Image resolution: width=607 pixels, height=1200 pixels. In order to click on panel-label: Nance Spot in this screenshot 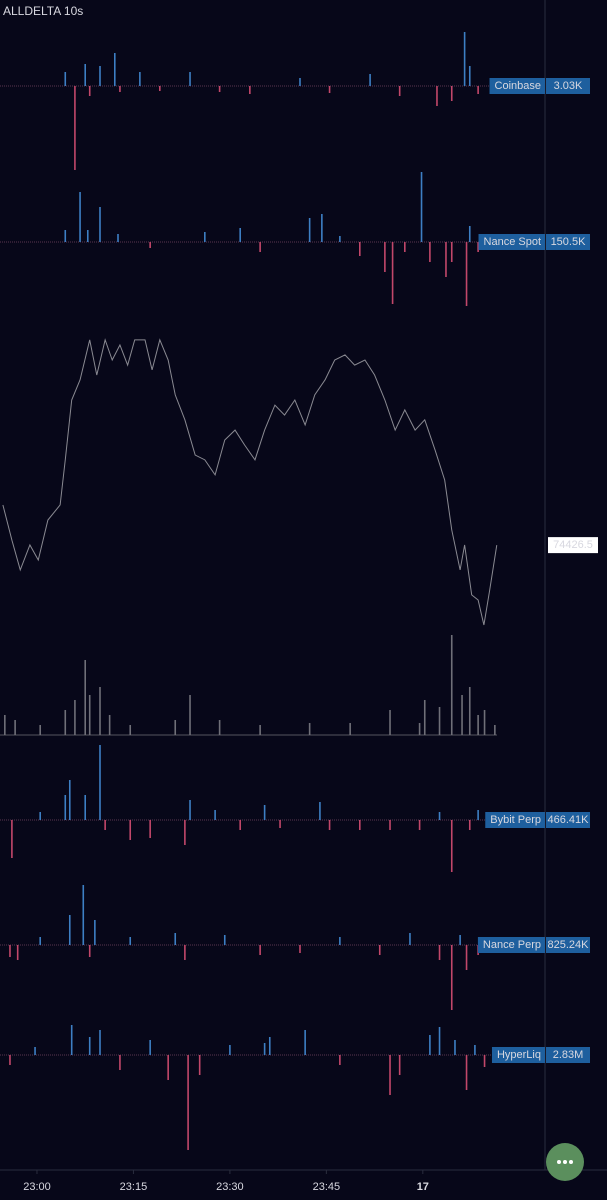, I will do `click(512, 242)`.